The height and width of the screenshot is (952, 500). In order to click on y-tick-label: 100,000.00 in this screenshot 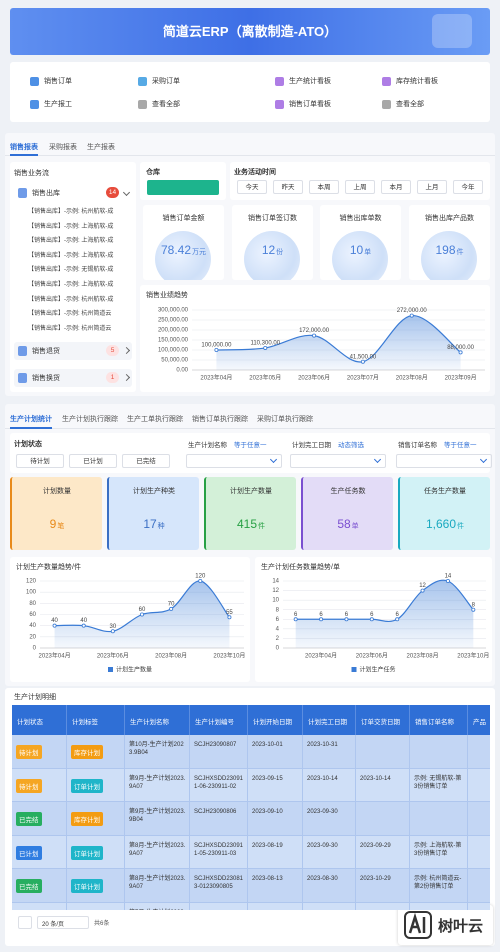, I will do `click(173, 351)`.